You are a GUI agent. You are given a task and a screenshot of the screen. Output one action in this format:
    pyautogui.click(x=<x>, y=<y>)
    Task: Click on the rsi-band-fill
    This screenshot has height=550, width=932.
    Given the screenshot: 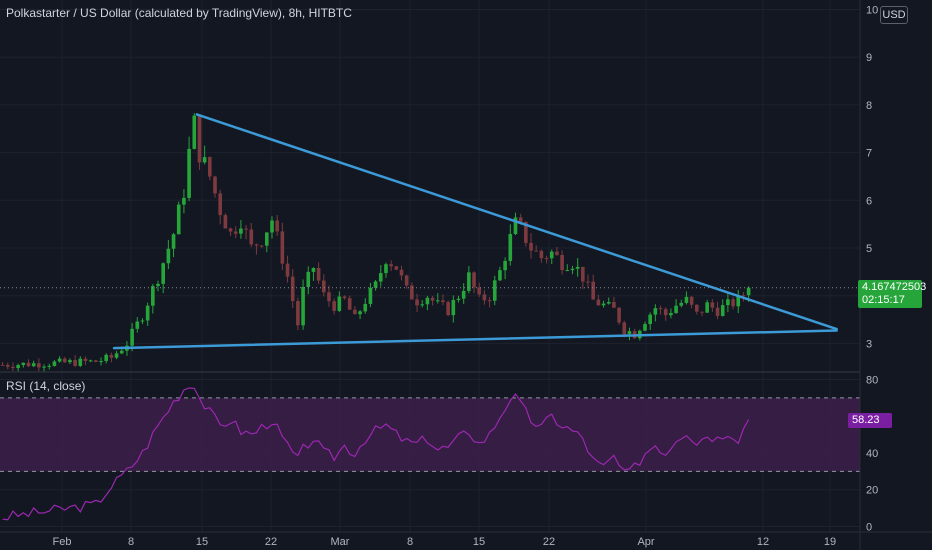 What is the action you would take?
    pyautogui.click(x=430, y=434)
    